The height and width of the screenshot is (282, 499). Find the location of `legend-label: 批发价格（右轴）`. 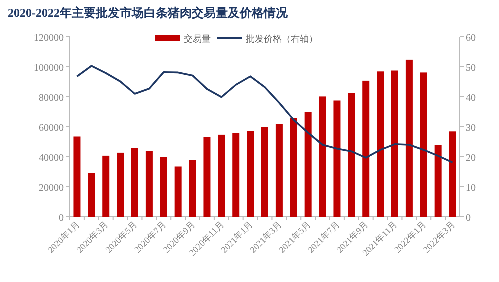

legend-label: 批发价格（右轴） is located at coordinates (282, 39).